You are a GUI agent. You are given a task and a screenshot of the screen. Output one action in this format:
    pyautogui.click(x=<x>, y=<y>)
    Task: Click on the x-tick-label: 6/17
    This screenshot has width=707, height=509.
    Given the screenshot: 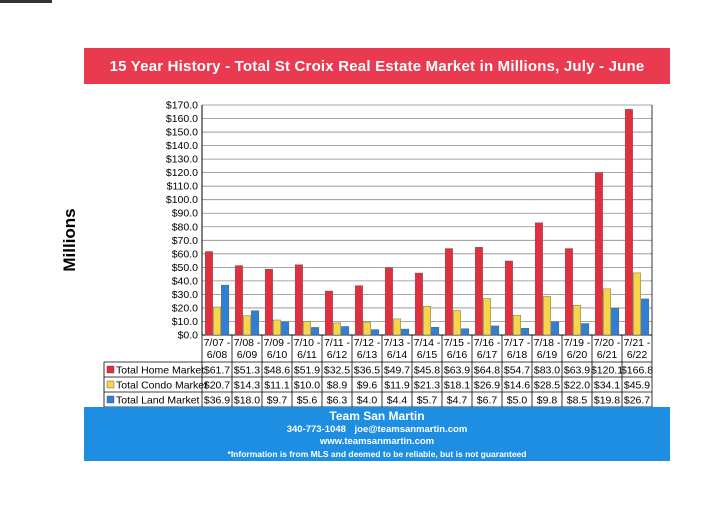 What is the action you would take?
    pyautogui.click(x=487, y=355)
    